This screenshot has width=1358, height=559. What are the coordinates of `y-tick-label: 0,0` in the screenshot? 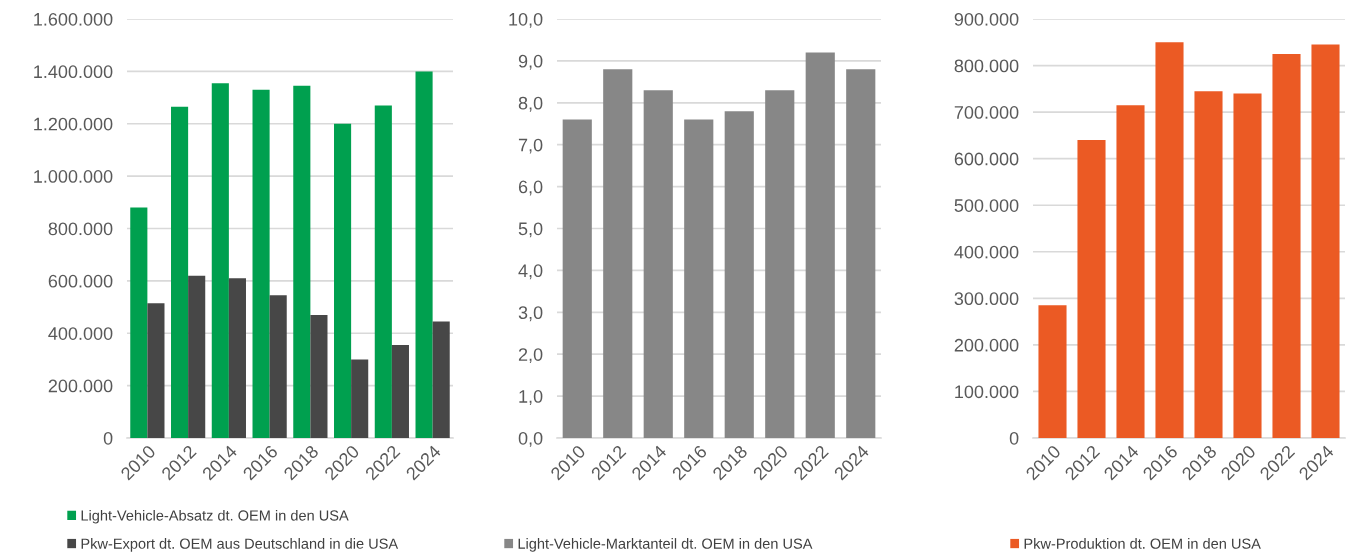 It's located at (530, 439).